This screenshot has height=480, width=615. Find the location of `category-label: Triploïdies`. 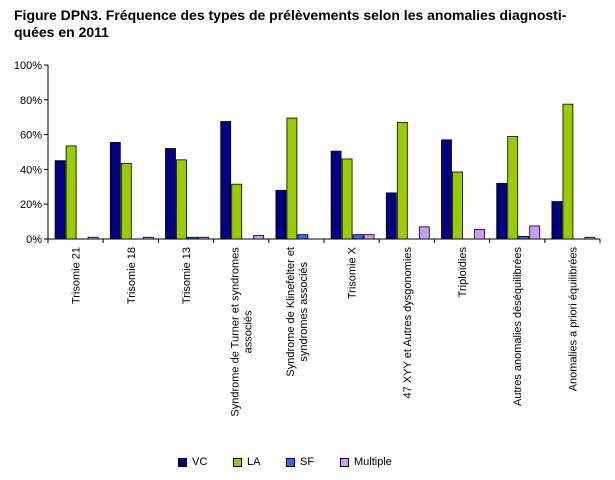

category-label: Triploïdies is located at coordinates (463, 272).